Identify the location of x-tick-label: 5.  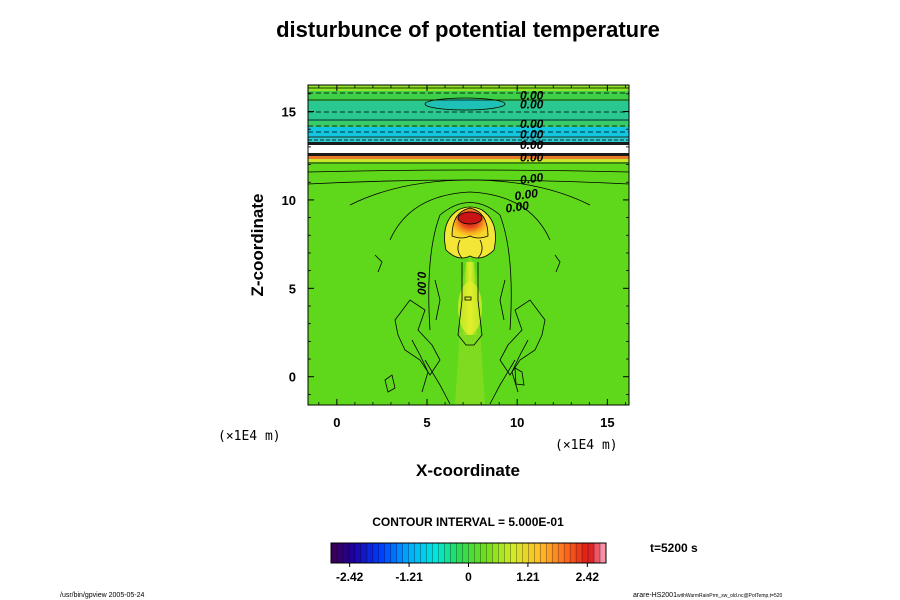
(426, 422).